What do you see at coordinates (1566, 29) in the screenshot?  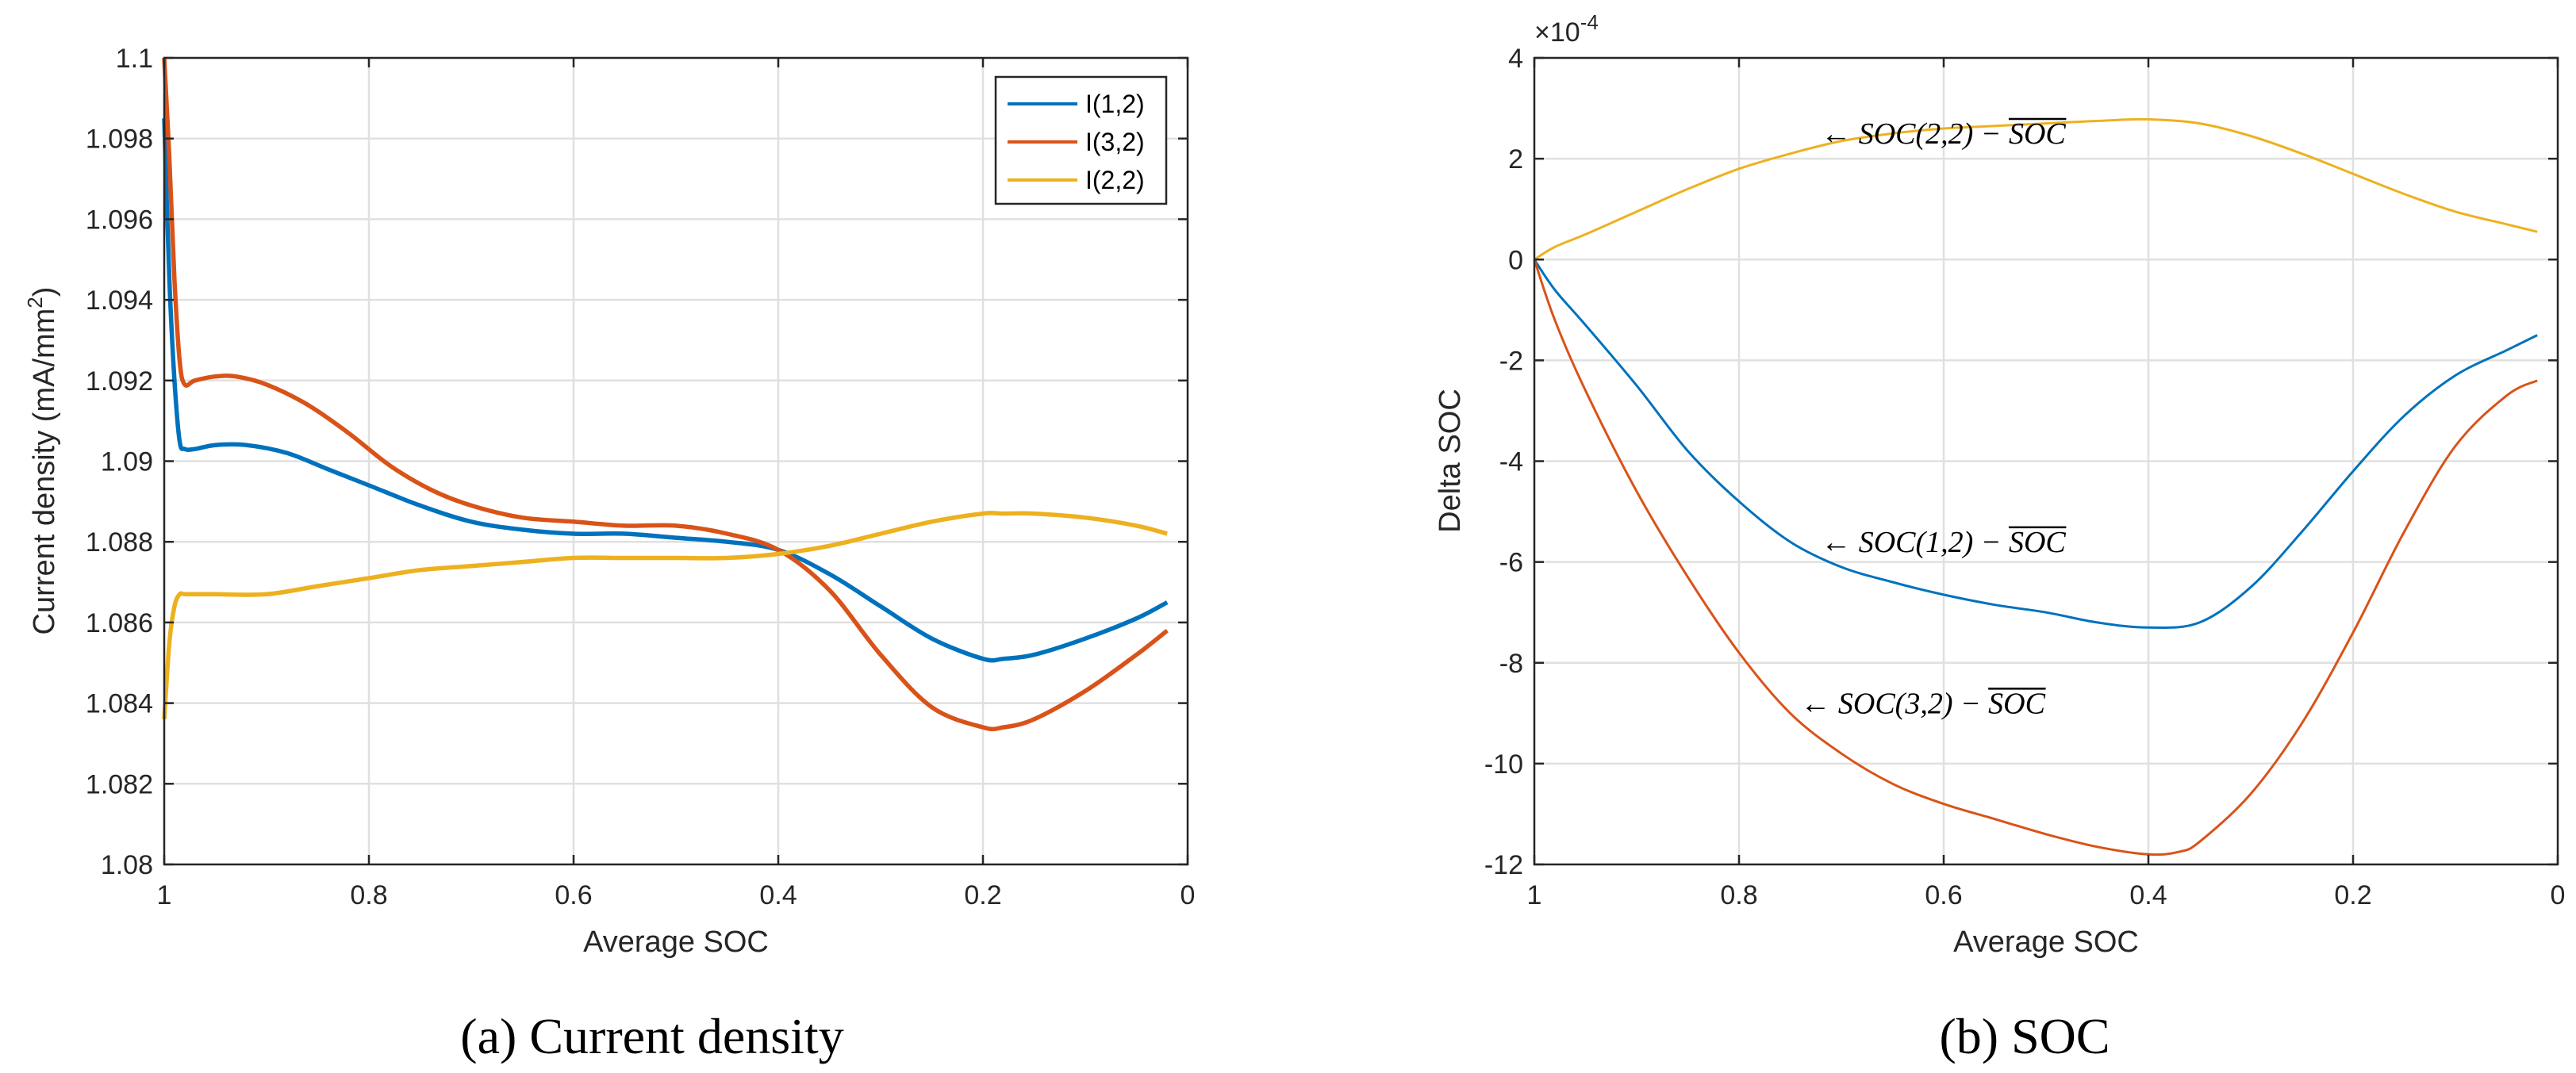 I see `b-y-exponent-label: ×10⁻⁴` at bounding box center [1566, 29].